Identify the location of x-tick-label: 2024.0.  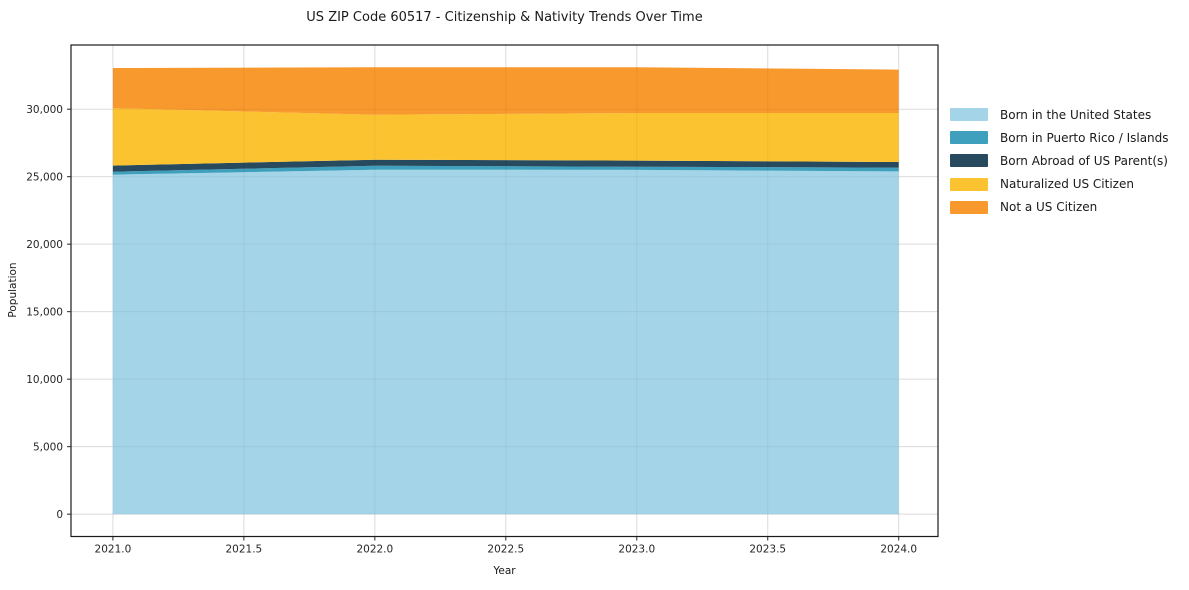
(898, 550).